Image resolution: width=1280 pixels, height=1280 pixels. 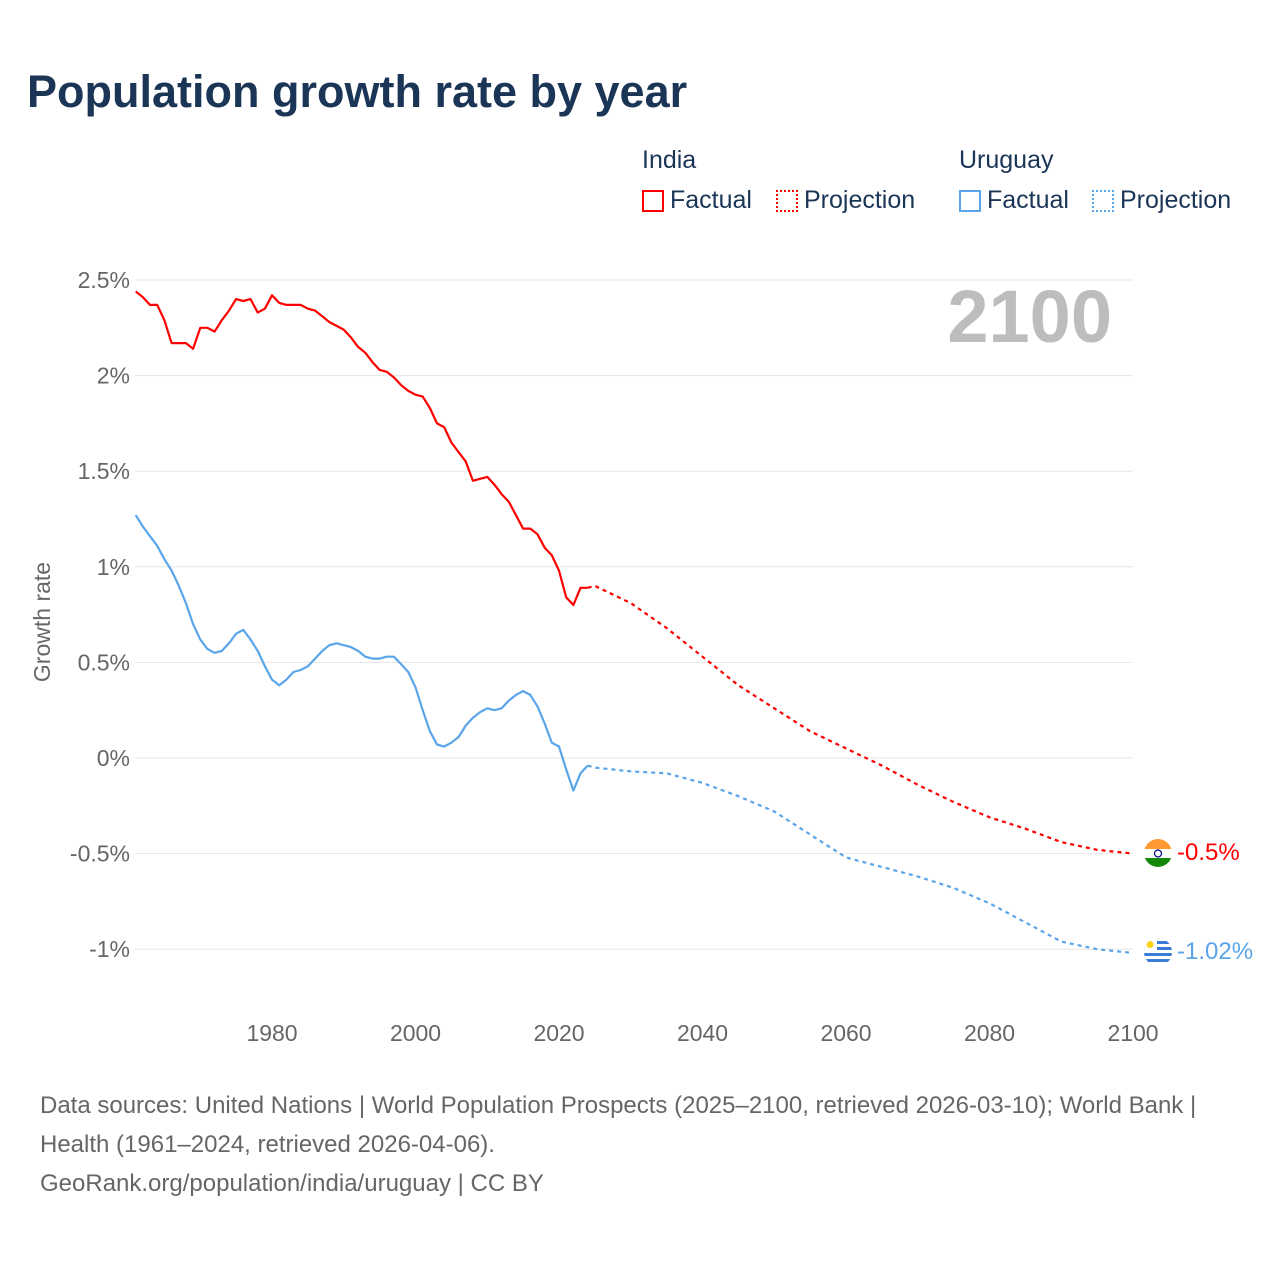 What do you see at coordinates (1006, 160) in the screenshot?
I see `legend-group-uruguay: Uruguay` at bounding box center [1006, 160].